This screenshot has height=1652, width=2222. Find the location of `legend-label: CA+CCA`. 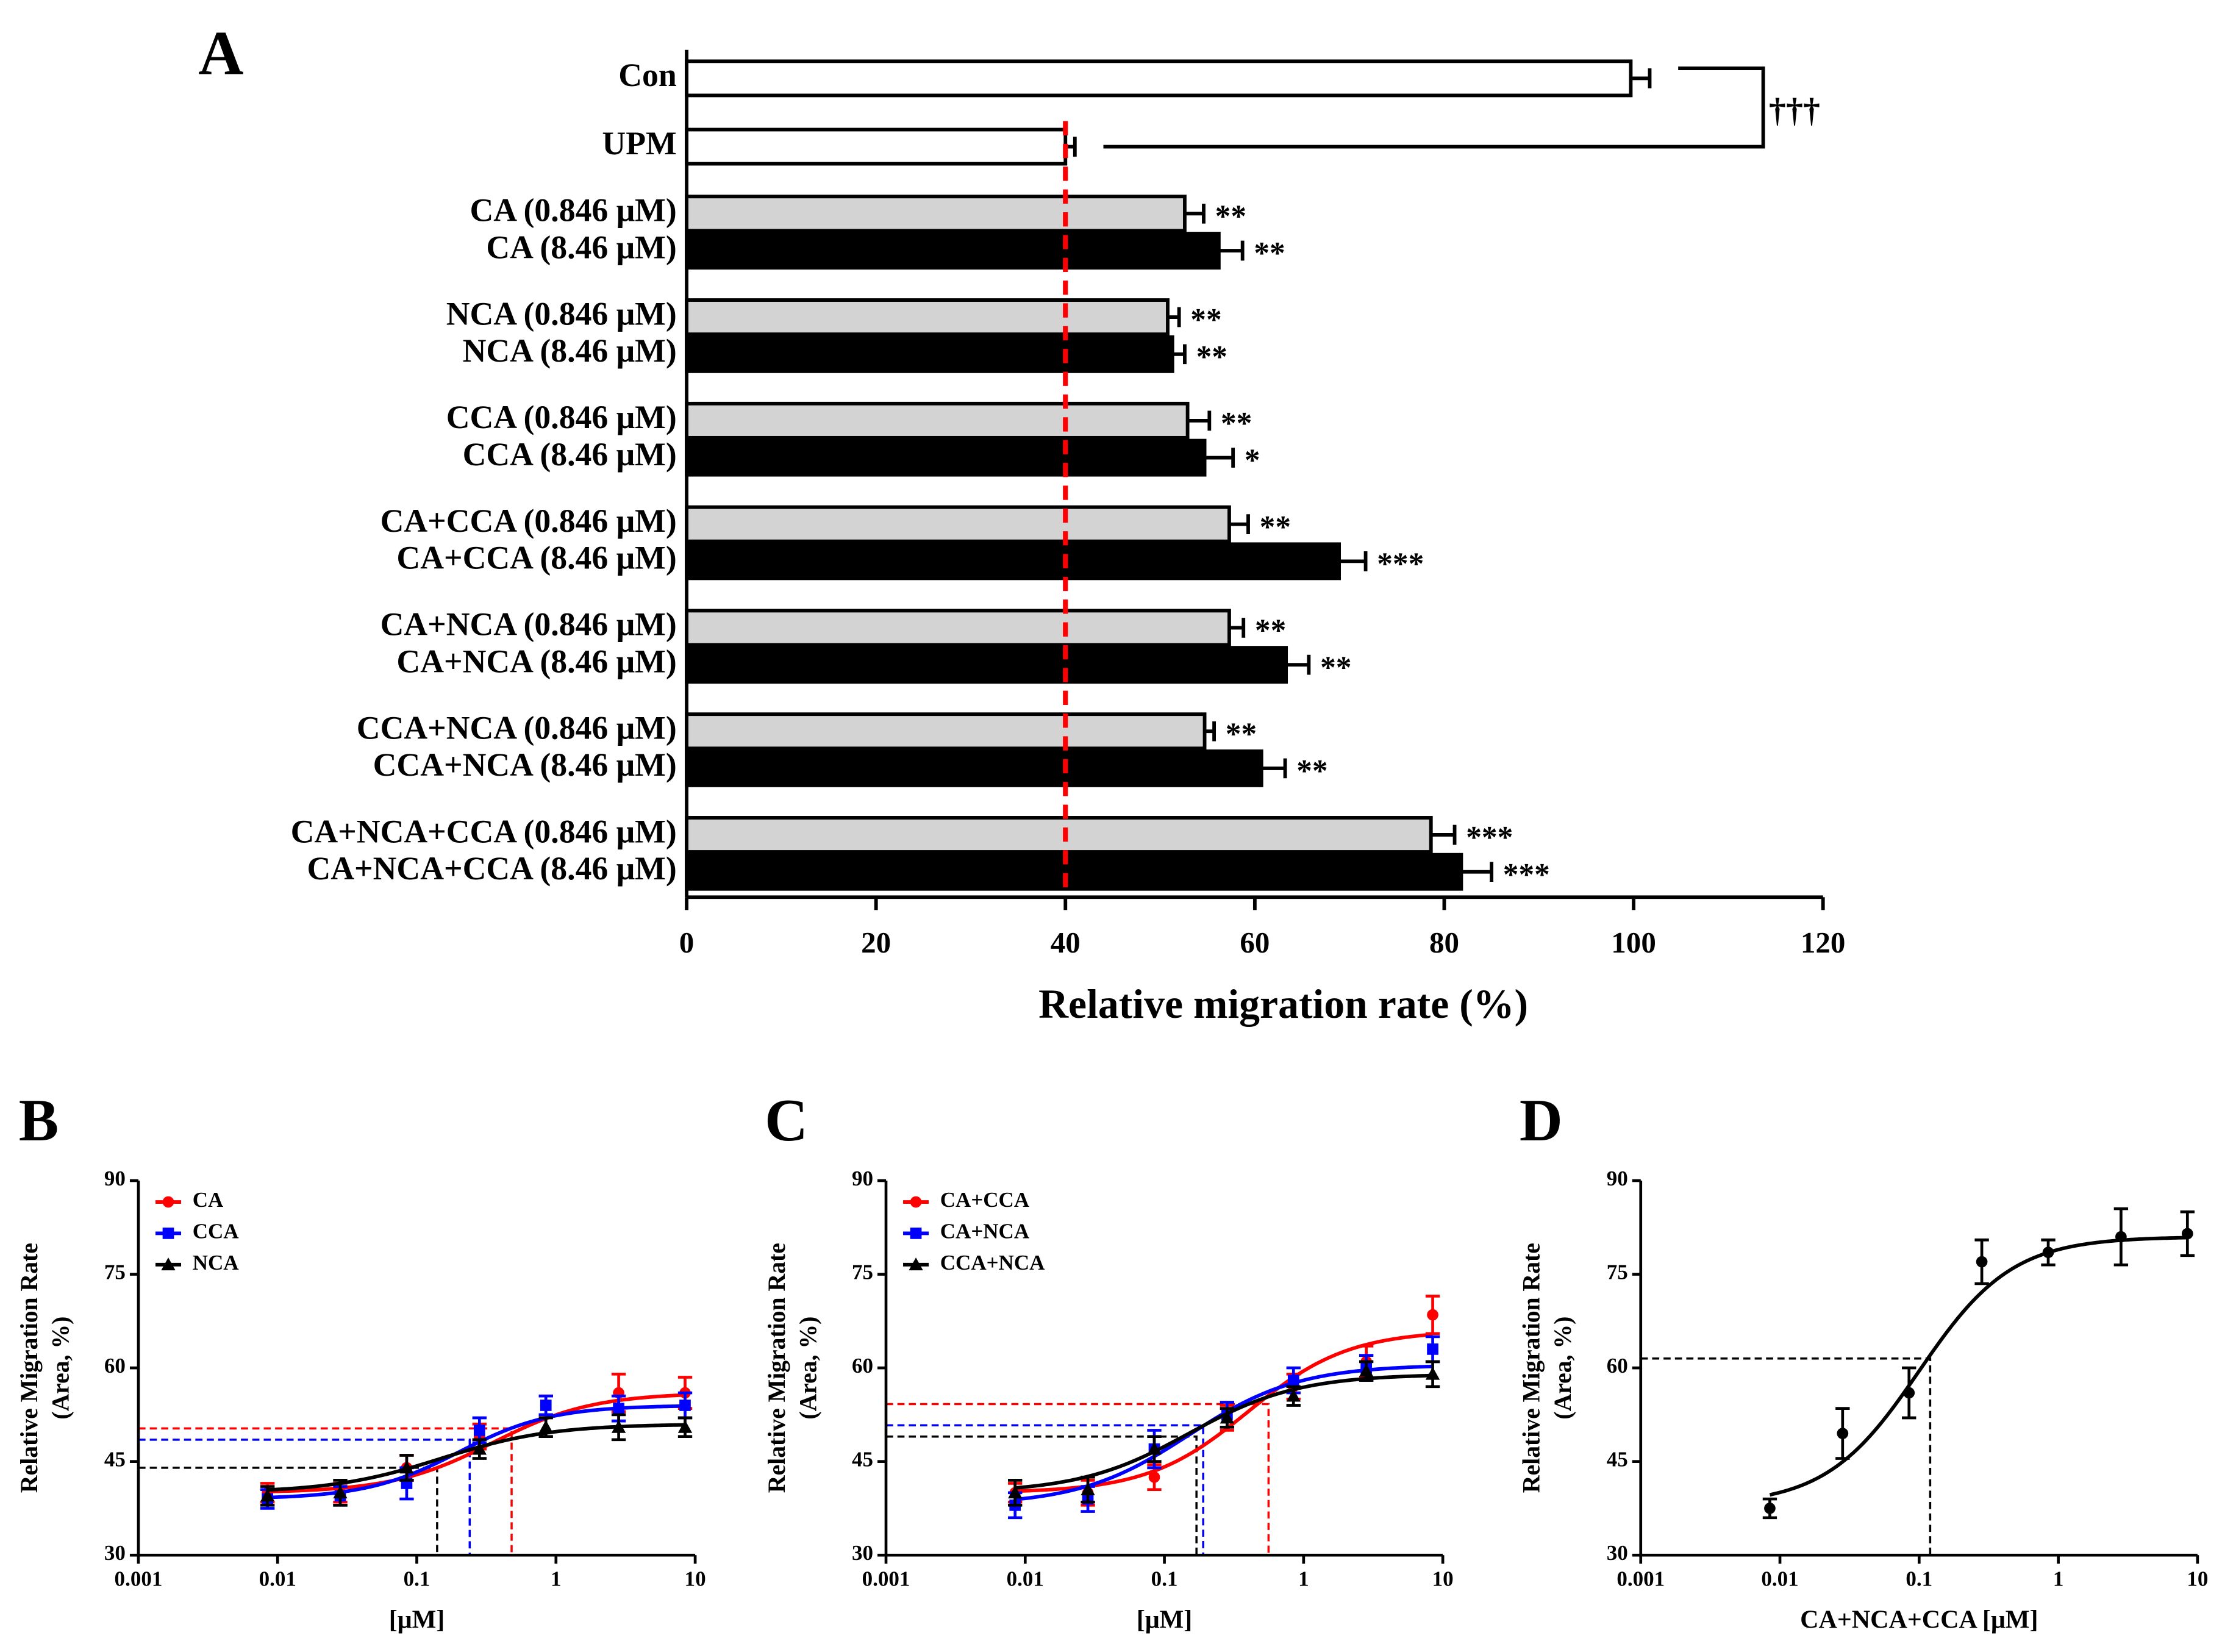

legend-label: CA+CCA is located at coordinates (985, 1200).